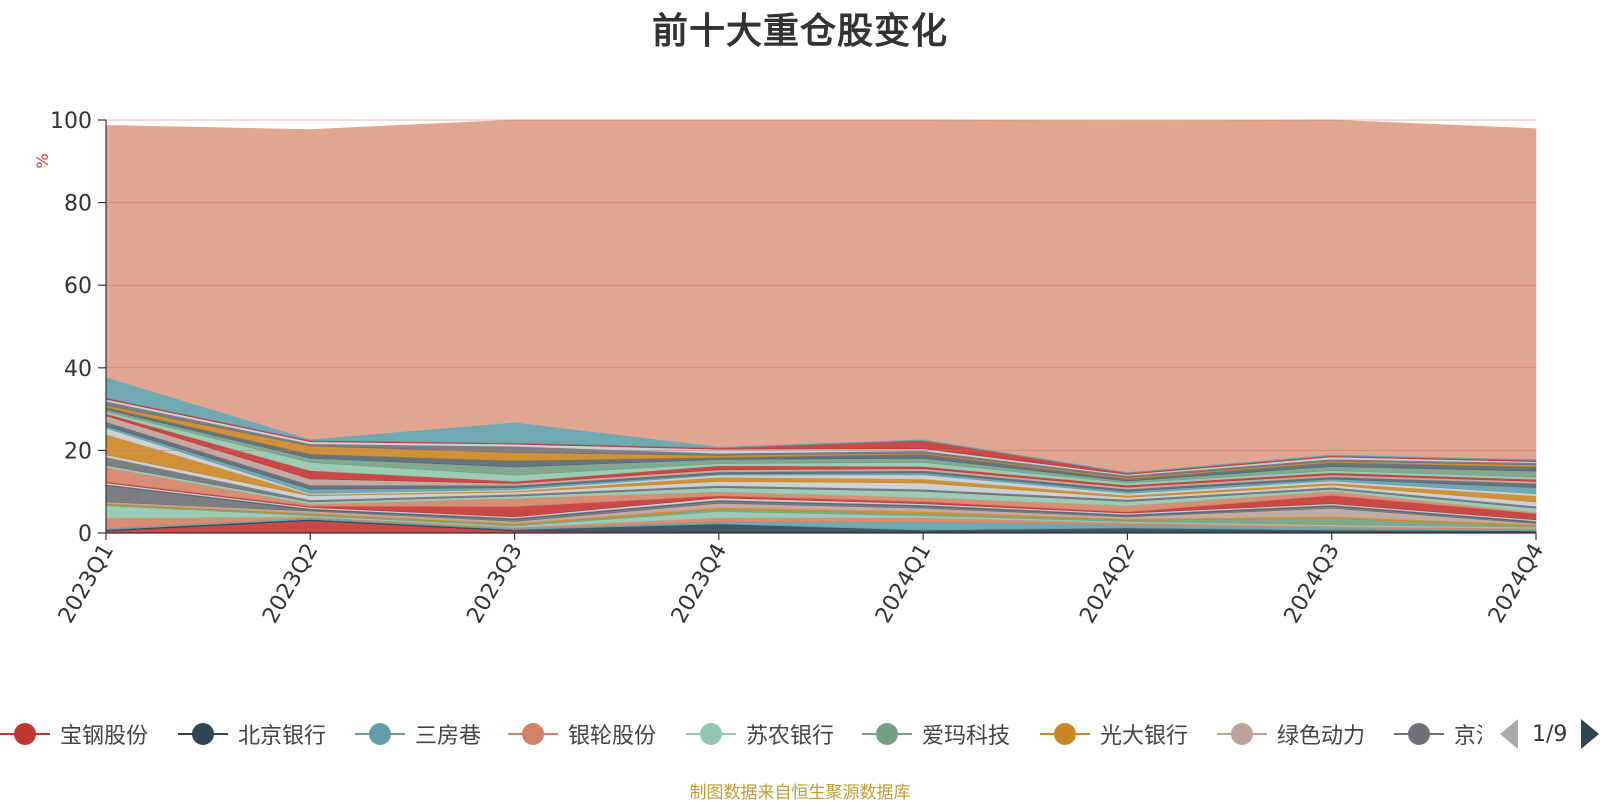  Describe the element at coordinates (790, 736) in the screenshot. I see `legend-label: 苏农银行` at that location.